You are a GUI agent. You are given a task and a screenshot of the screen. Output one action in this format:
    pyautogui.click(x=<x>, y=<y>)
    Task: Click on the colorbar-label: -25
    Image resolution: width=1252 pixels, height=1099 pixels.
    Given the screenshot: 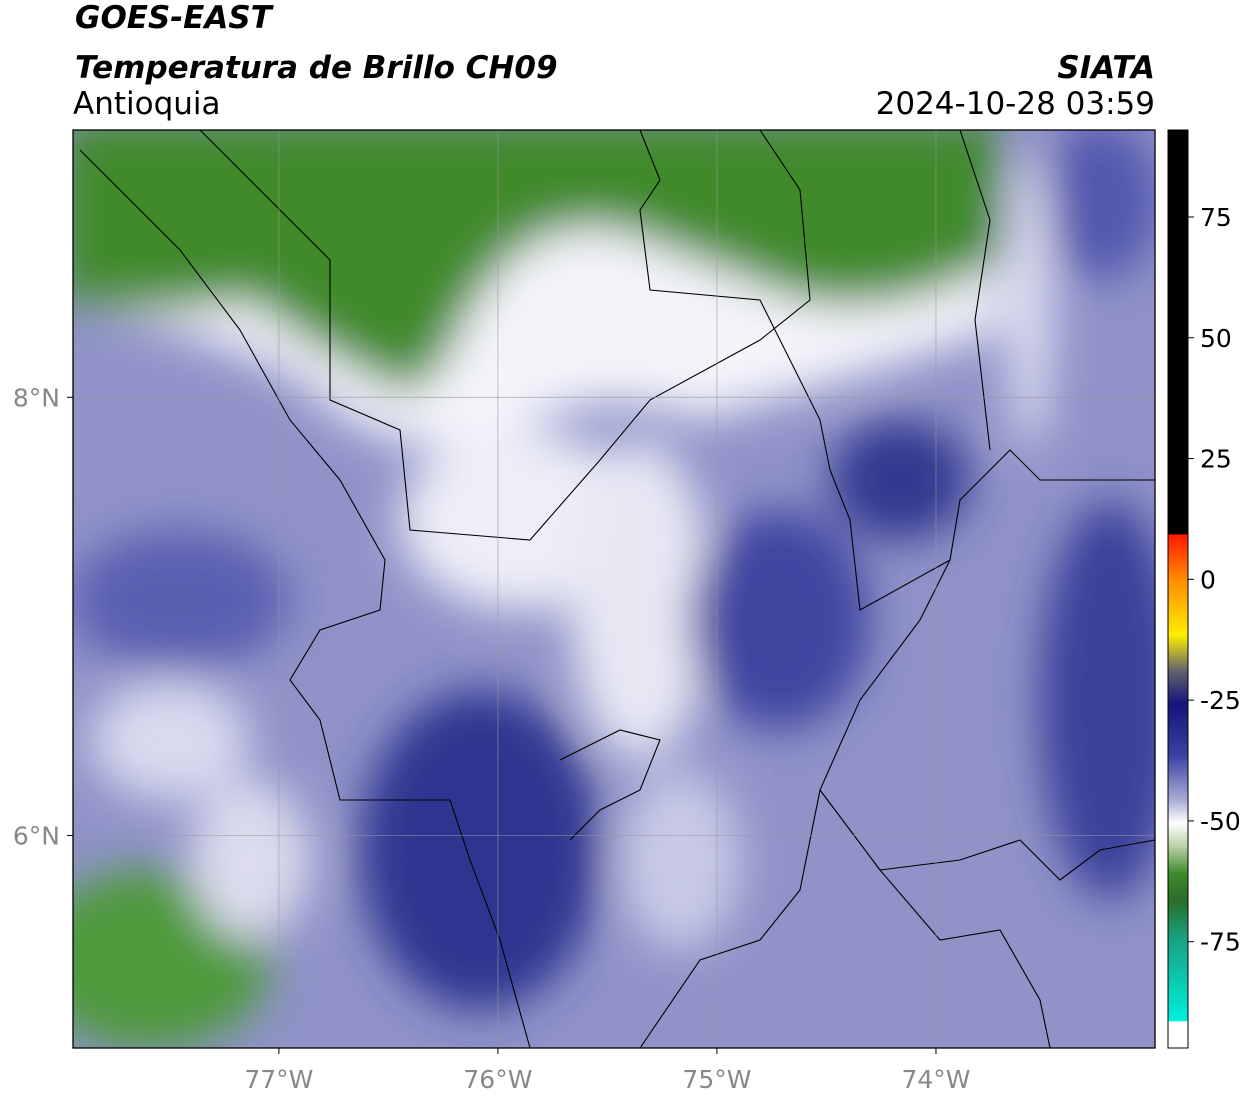 What is the action you would take?
    pyautogui.click(x=1220, y=700)
    